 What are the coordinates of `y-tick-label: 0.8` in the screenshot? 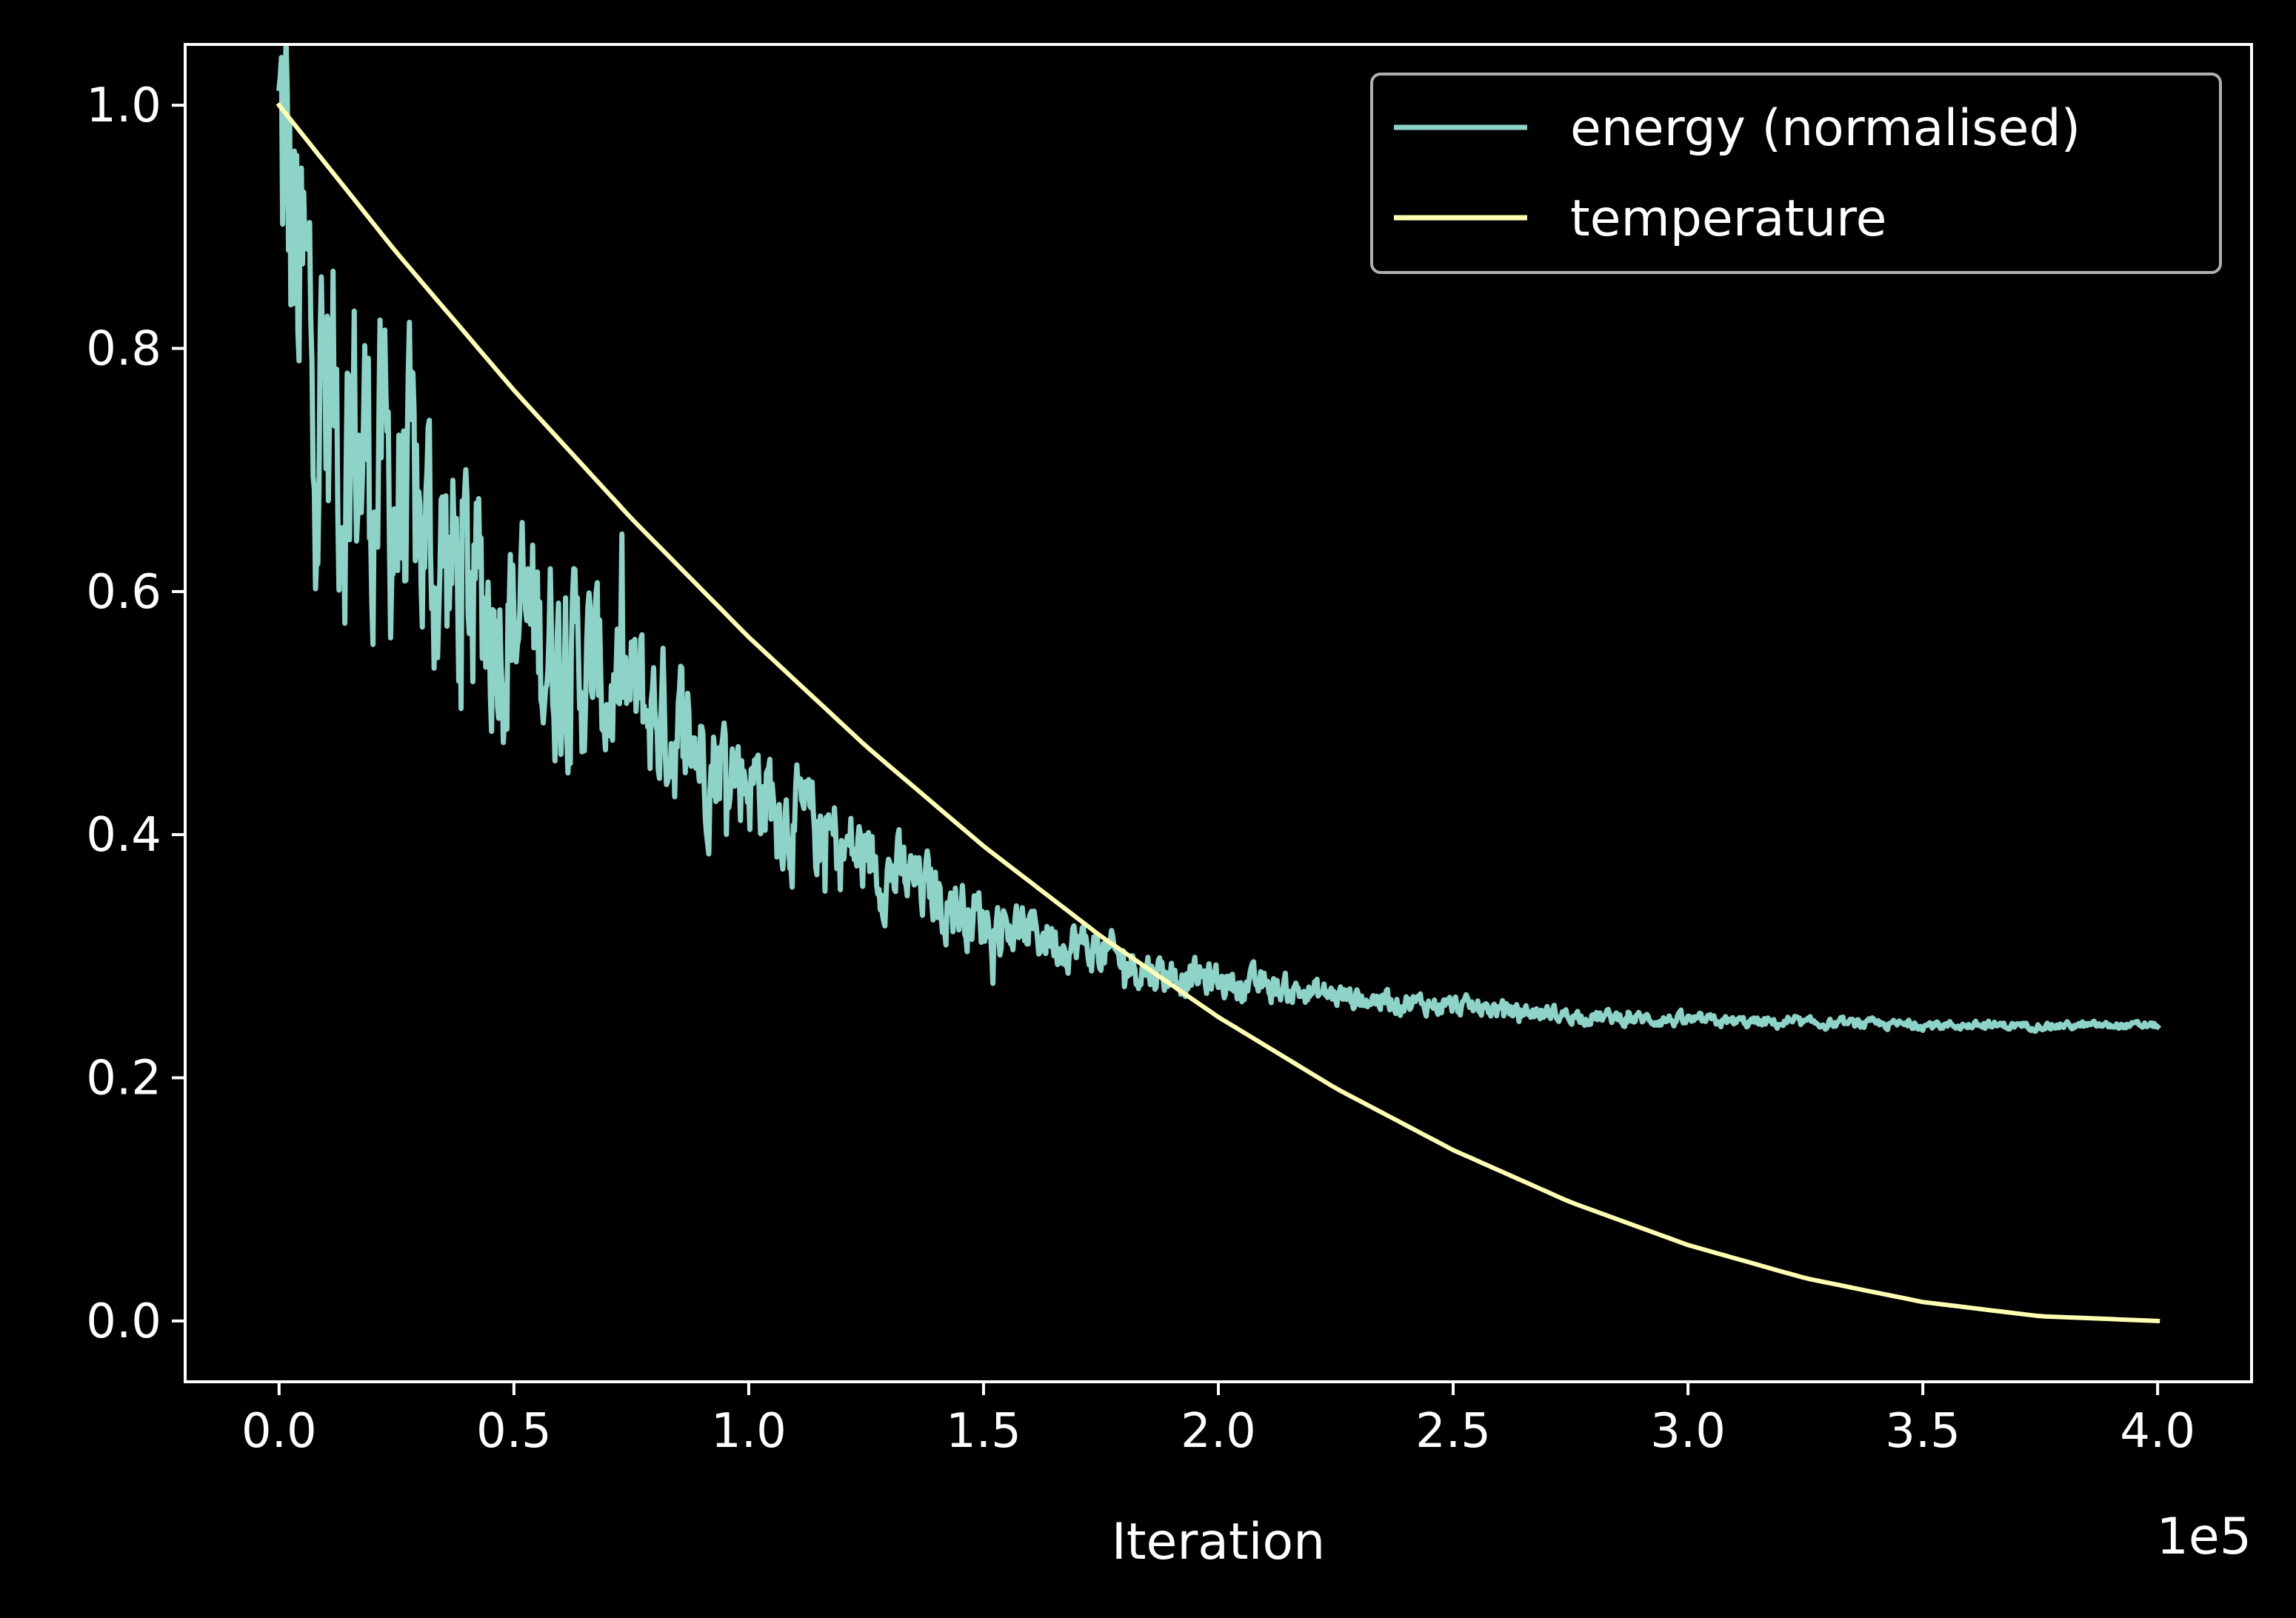 It's located at (123, 348).